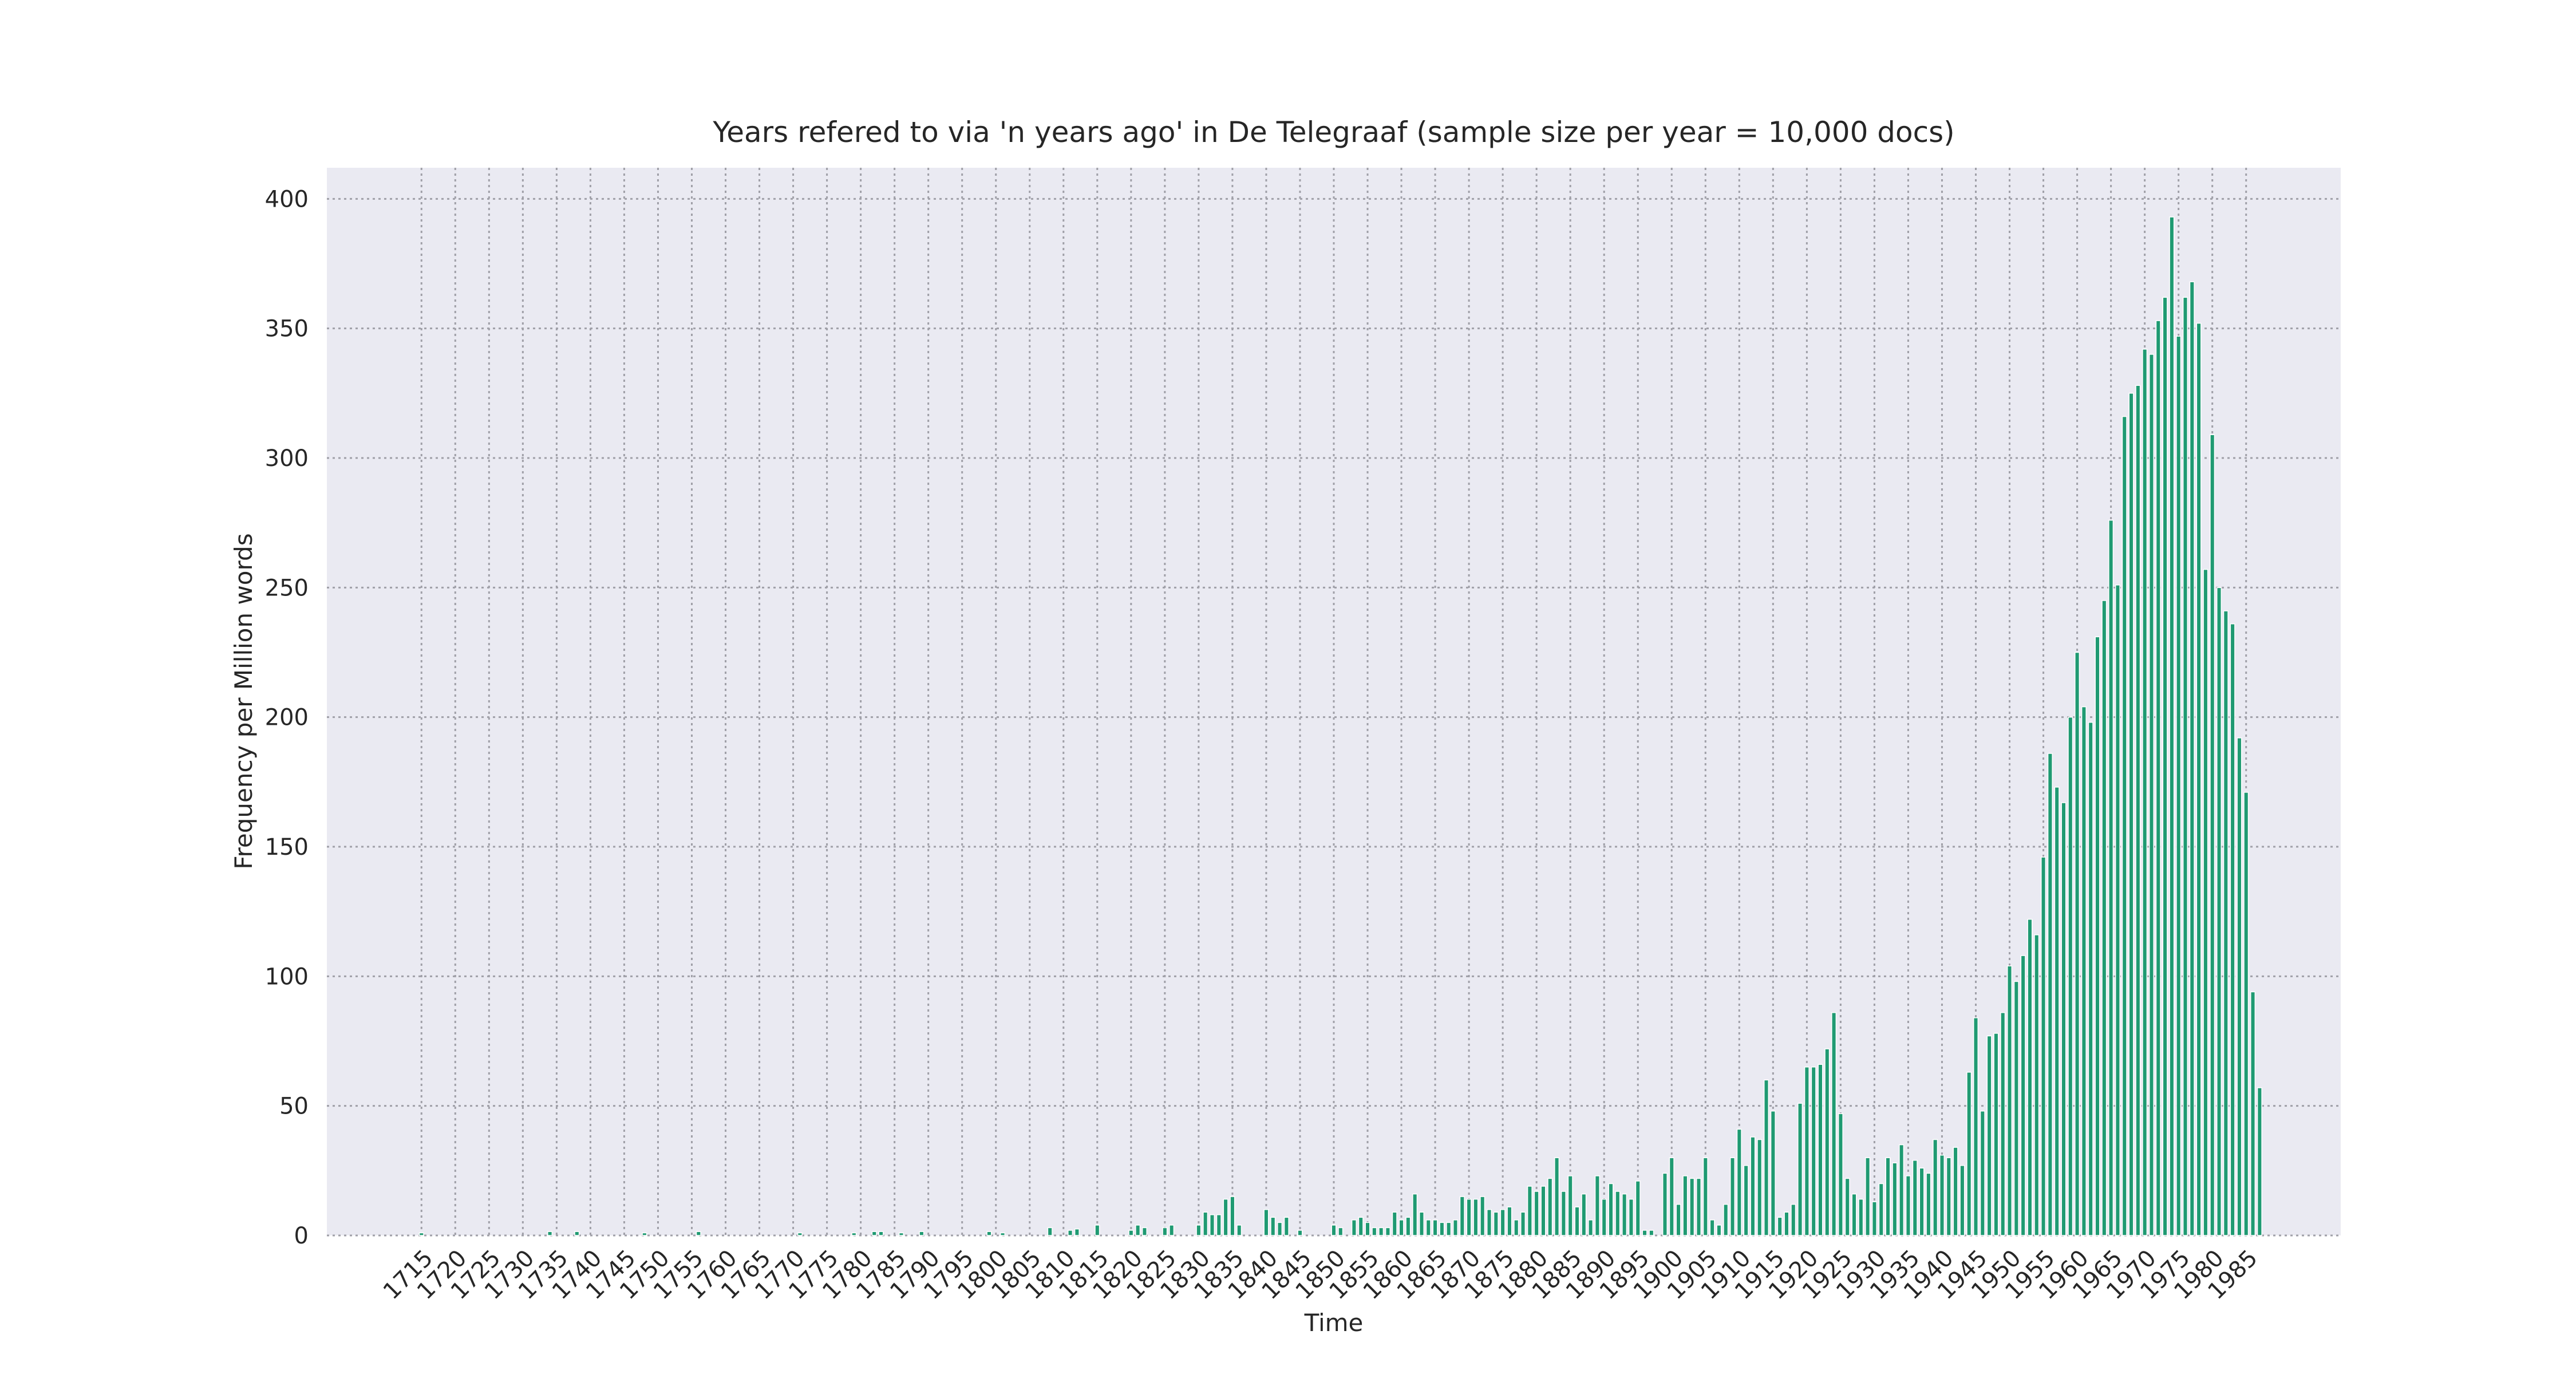  I want to click on y-tick-label: 400, so click(287, 199).